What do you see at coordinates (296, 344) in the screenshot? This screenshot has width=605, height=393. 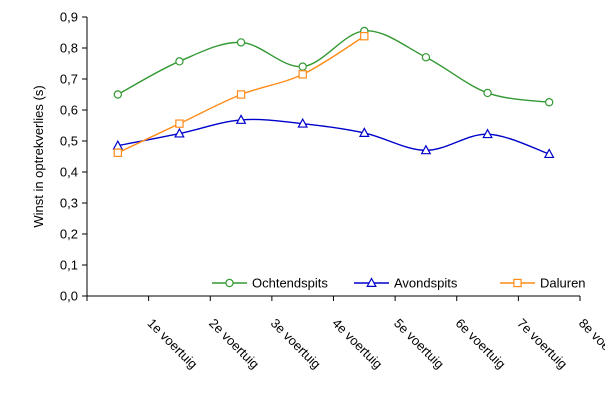 I see `x-tick-label: 3e voertuig` at bounding box center [296, 344].